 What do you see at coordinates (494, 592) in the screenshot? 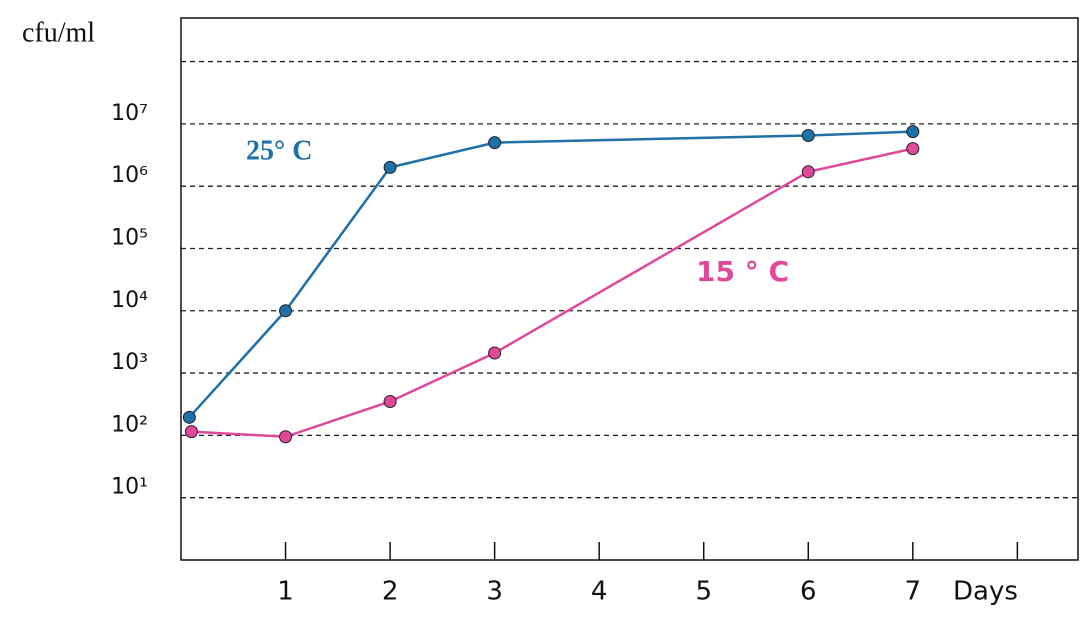
I see `x-tick-label: 3` at bounding box center [494, 592].